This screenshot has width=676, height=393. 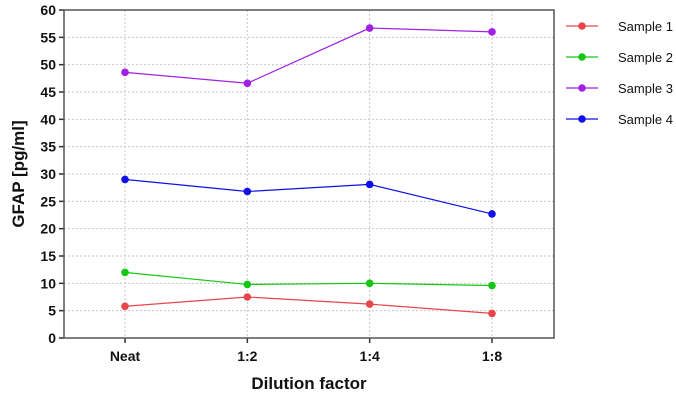 I want to click on y-tick-label: 45, so click(x=48, y=92).